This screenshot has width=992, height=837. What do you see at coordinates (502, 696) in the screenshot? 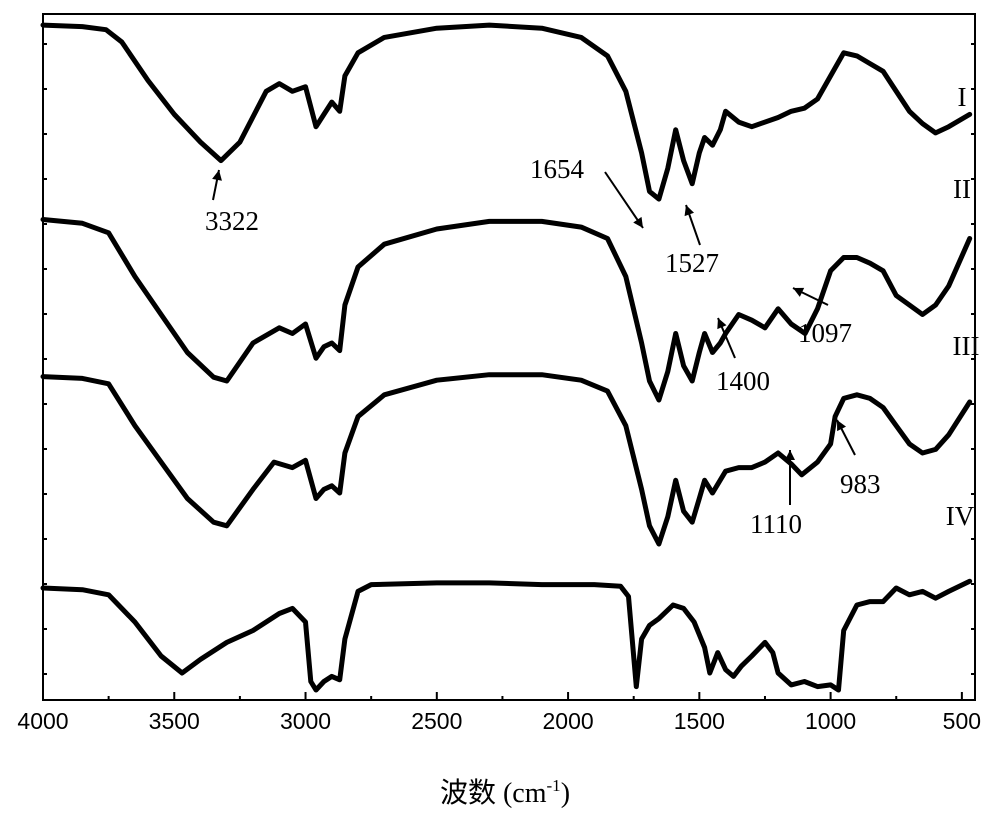
I see `x-axis-ticks` at bounding box center [502, 696].